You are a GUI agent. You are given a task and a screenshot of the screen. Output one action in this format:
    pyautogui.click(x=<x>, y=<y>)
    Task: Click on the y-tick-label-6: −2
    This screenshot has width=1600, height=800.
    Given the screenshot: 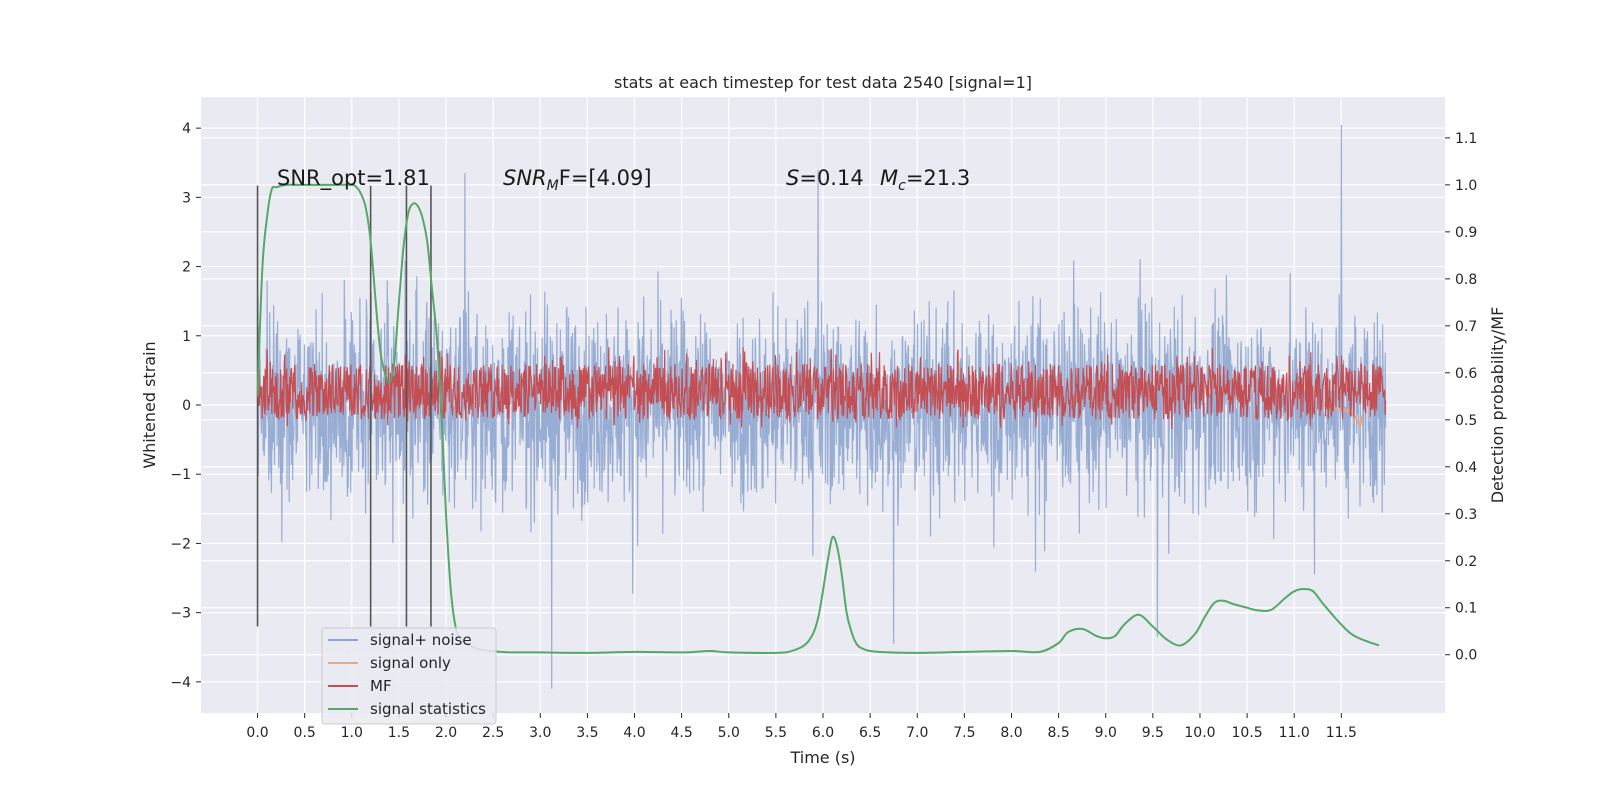 What is the action you would take?
    pyautogui.click(x=180, y=544)
    